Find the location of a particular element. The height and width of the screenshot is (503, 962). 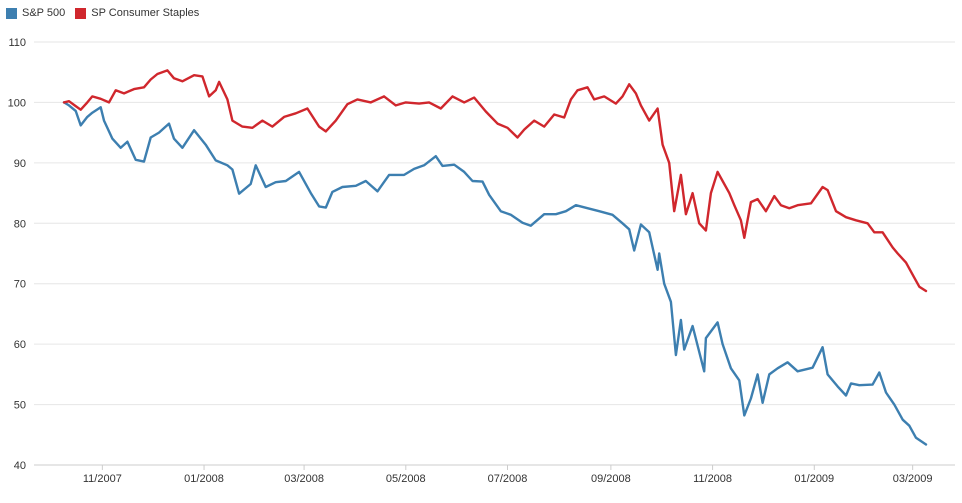

legend-swatch-consumer-staples is located at coordinates (81, 13).